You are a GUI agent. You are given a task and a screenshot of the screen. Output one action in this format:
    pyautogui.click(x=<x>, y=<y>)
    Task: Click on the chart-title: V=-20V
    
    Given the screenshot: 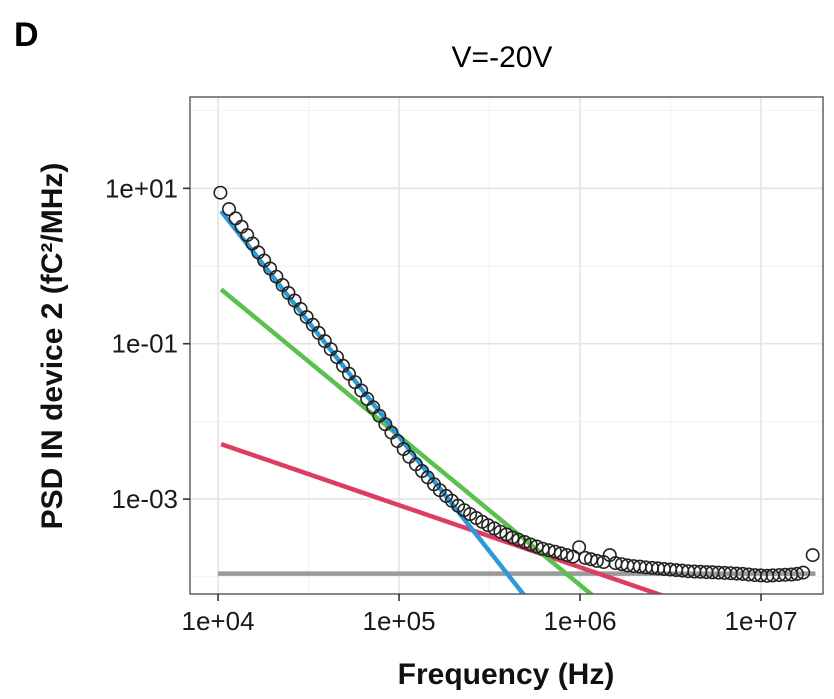 What is the action you would take?
    pyautogui.click(x=502, y=57)
    